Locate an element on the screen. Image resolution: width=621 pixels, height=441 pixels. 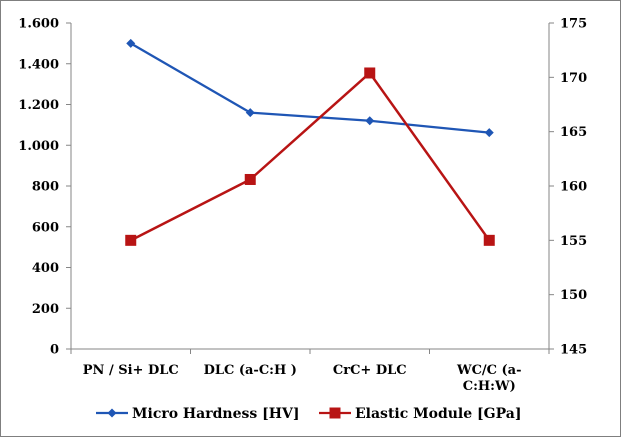
left-tick-label: 800 is located at coordinates (45, 187).